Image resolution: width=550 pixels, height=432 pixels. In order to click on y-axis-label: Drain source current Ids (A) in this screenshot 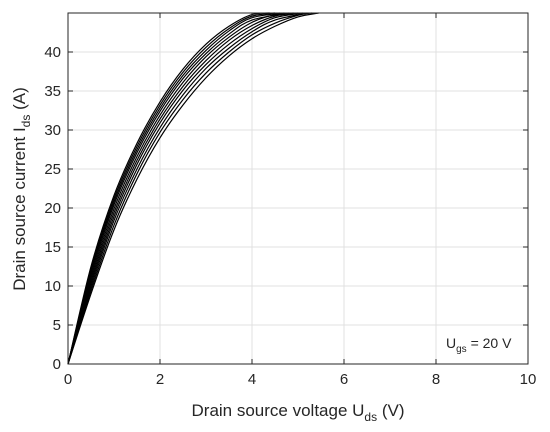, I will do `click(21, 189)`.